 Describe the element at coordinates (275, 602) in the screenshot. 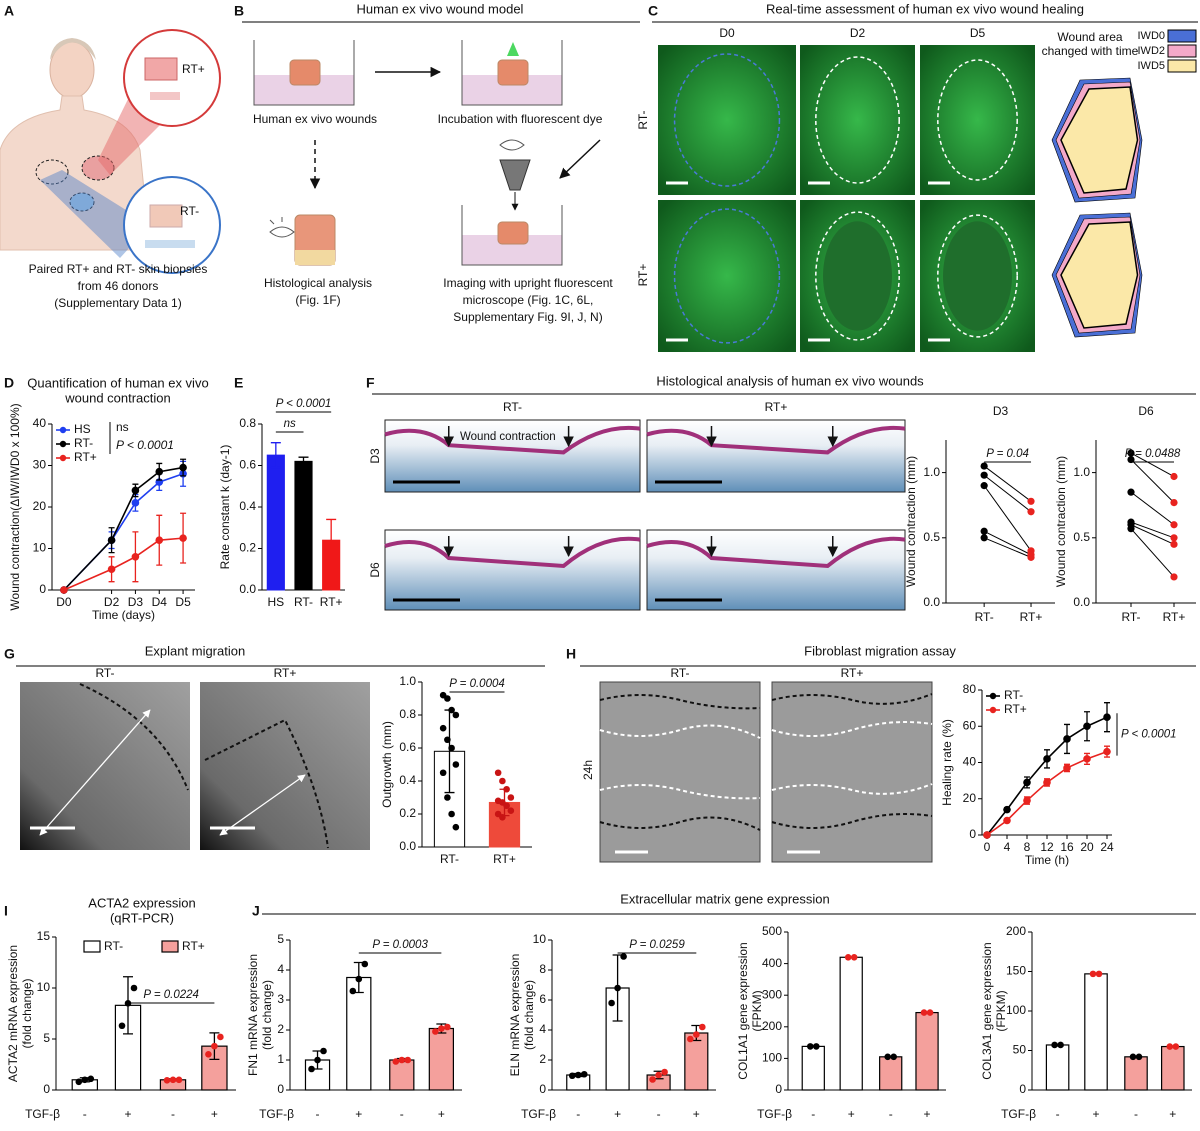

I see `x-tick-label: HS` at that location.